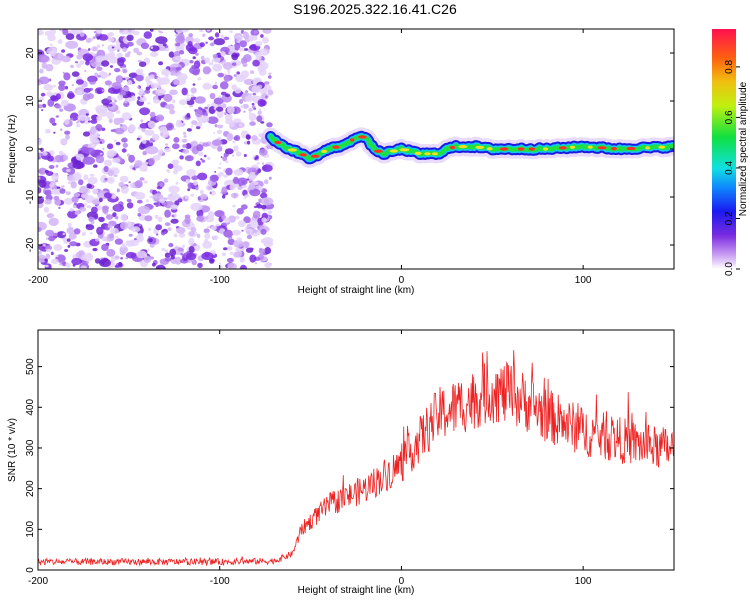  What do you see at coordinates (729, 117) in the screenshot?
I see `colorbar-tick-label: 0.6` at bounding box center [729, 117].